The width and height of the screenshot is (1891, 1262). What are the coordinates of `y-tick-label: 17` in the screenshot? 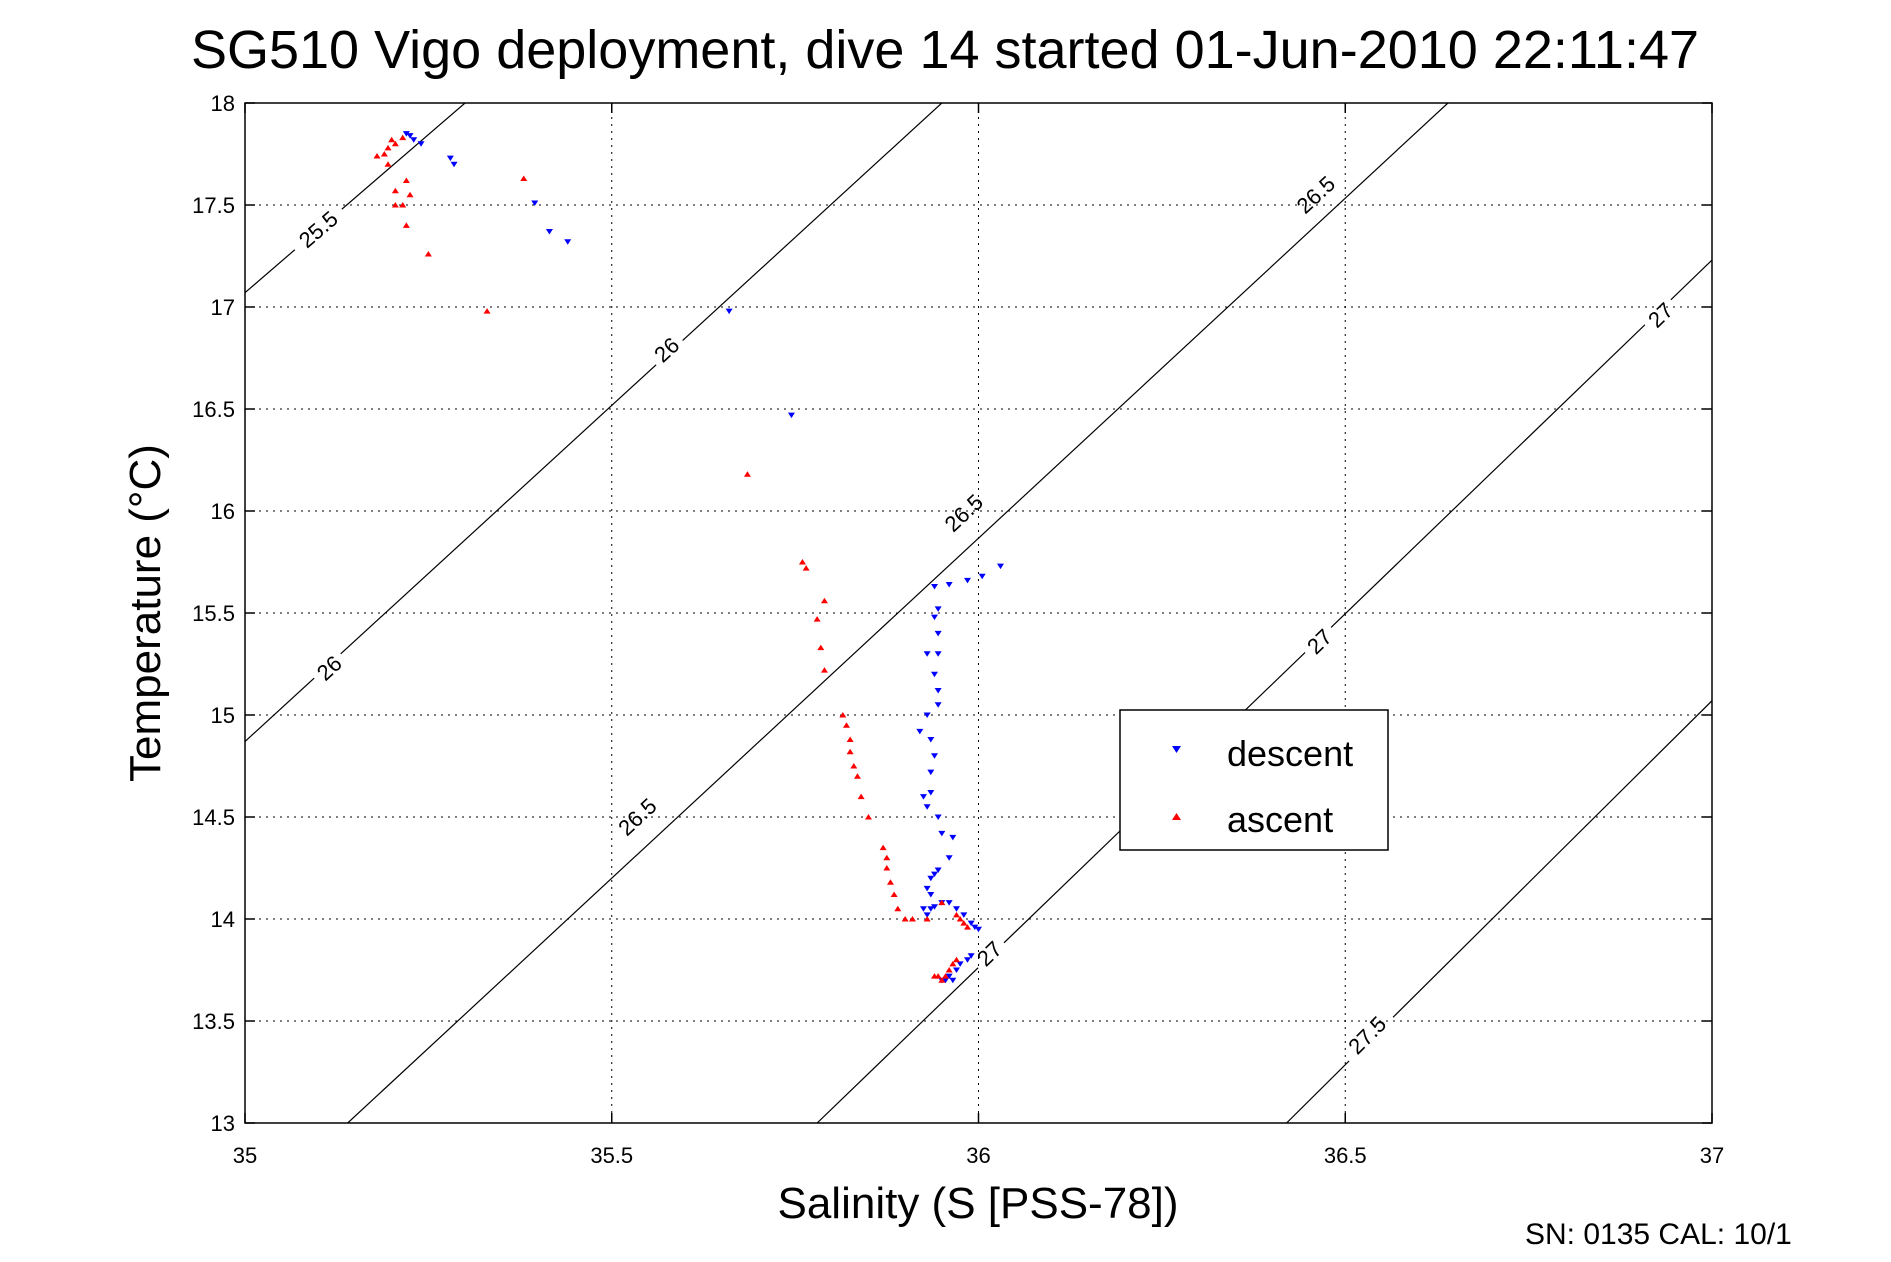 It's located at (223, 307).